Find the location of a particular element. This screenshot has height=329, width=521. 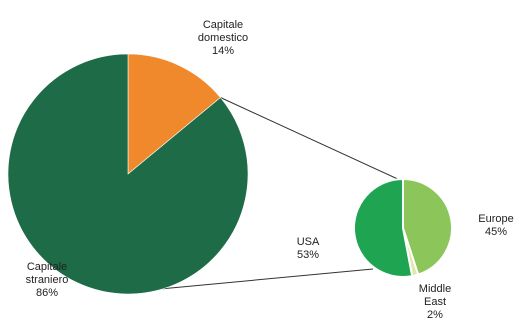

label-usa: USA 53% is located at coordinates (308, 248).